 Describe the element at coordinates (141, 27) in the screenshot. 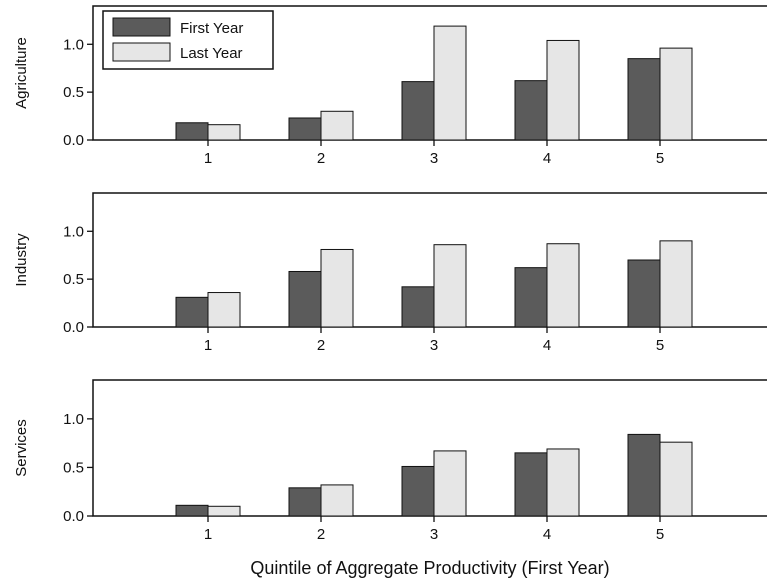

I see `legend-swatch-first-year` at that location.